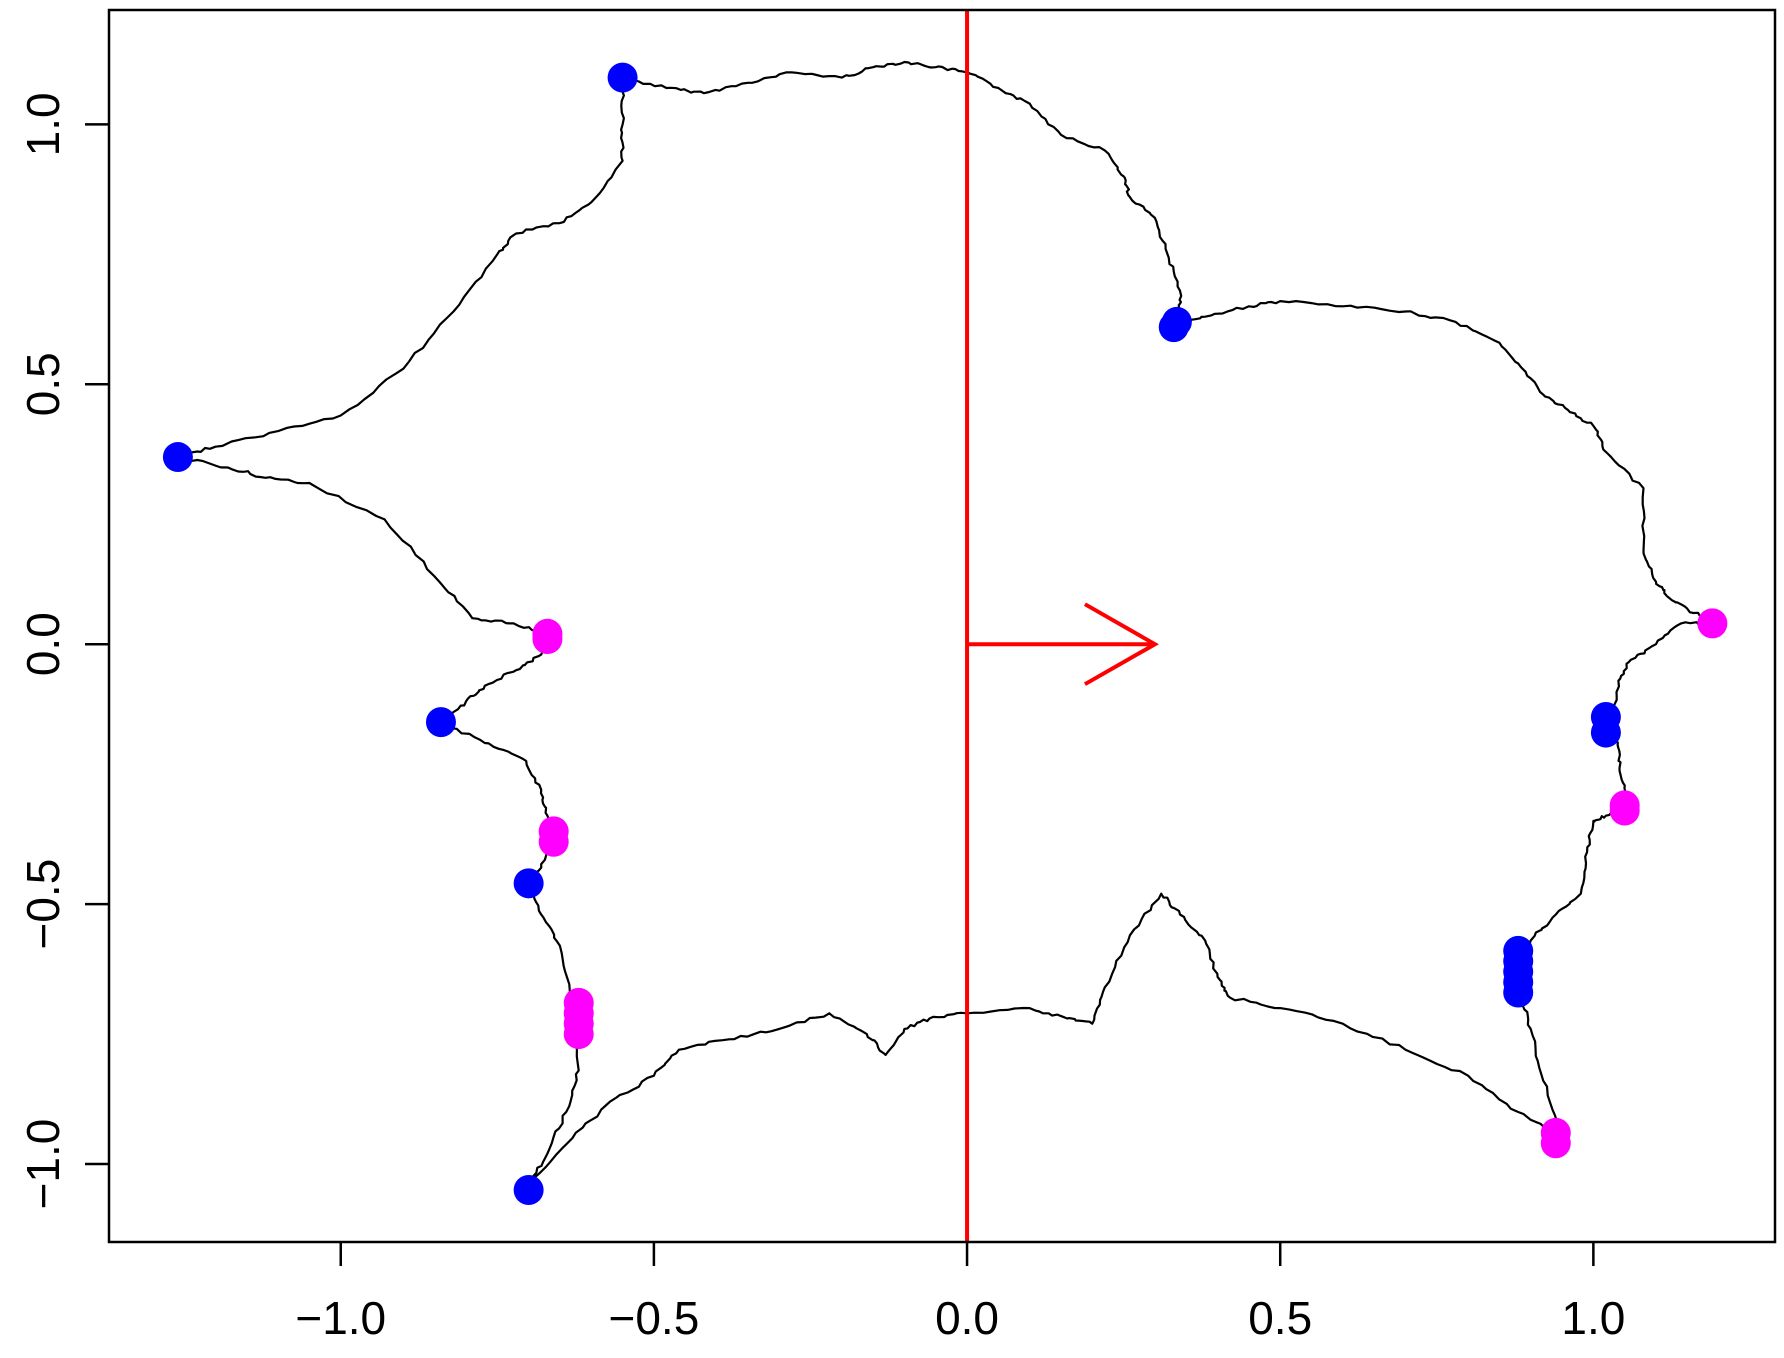 The width and height of the screenshot is (1784, 1358). I want to click on guide-layer, so click(1062, 626).